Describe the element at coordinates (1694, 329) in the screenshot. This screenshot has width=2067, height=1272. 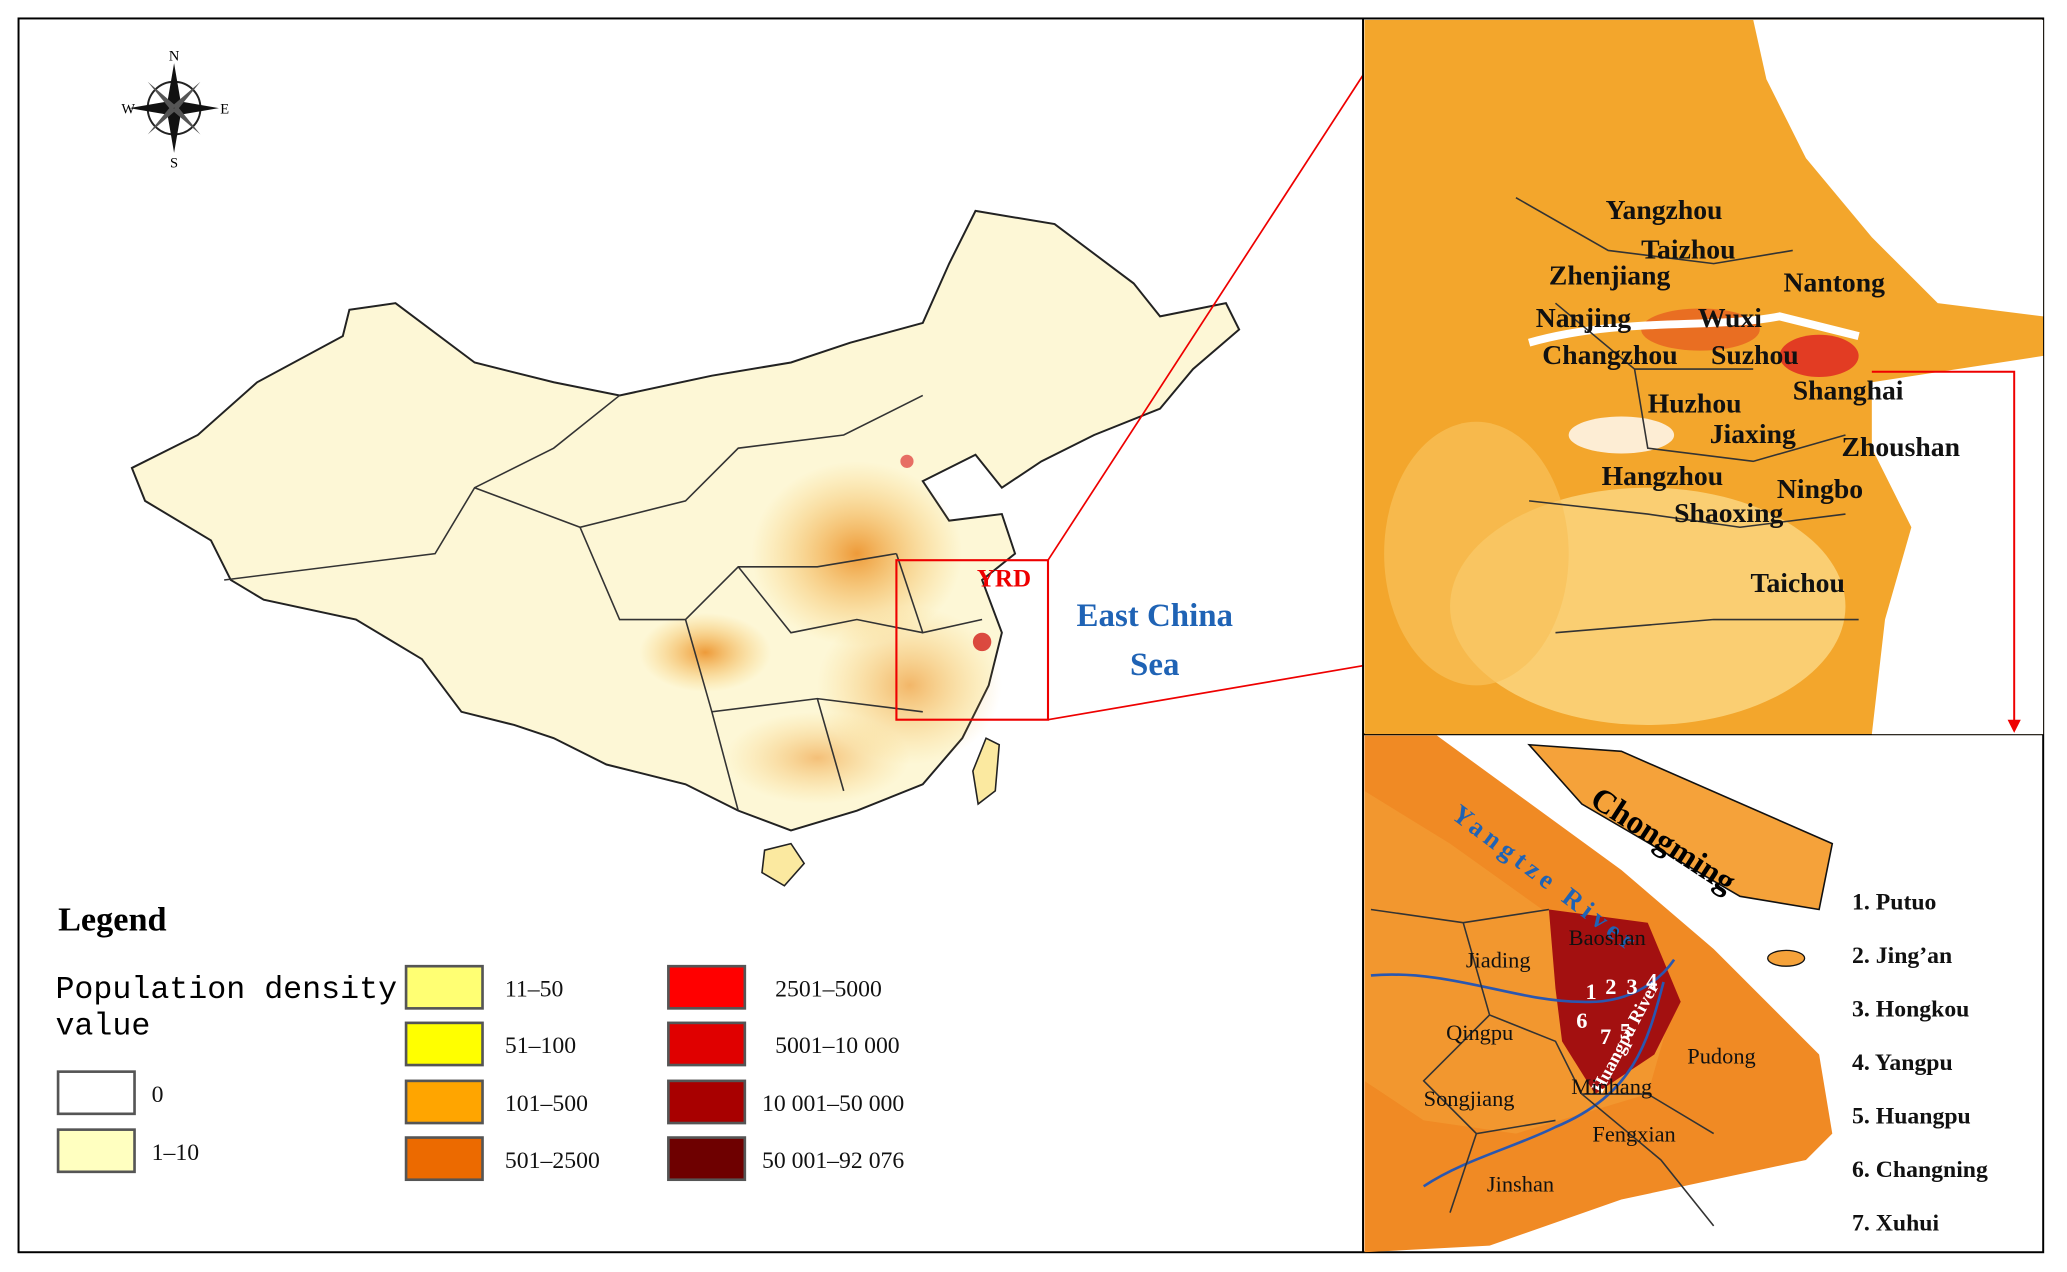
I see `yangtze` at that location.